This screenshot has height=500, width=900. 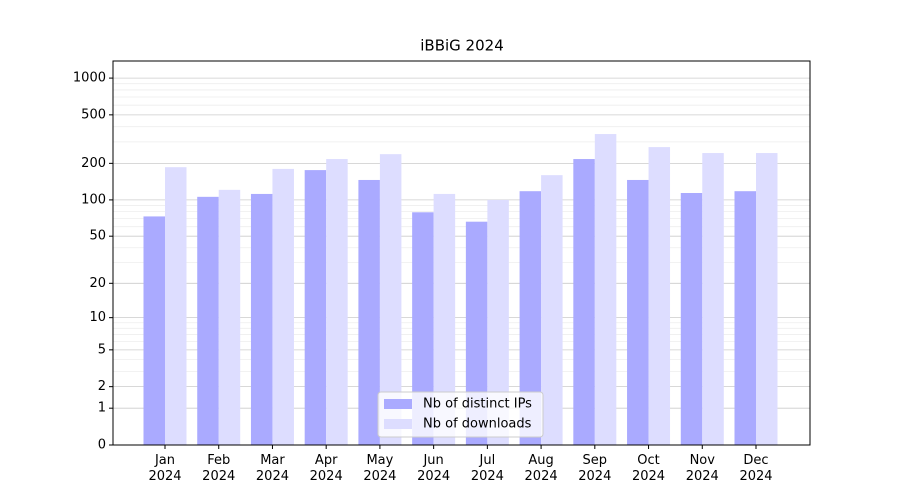 I want to click on x-tick-label: Dec 2024, so click(x=756, y=468).